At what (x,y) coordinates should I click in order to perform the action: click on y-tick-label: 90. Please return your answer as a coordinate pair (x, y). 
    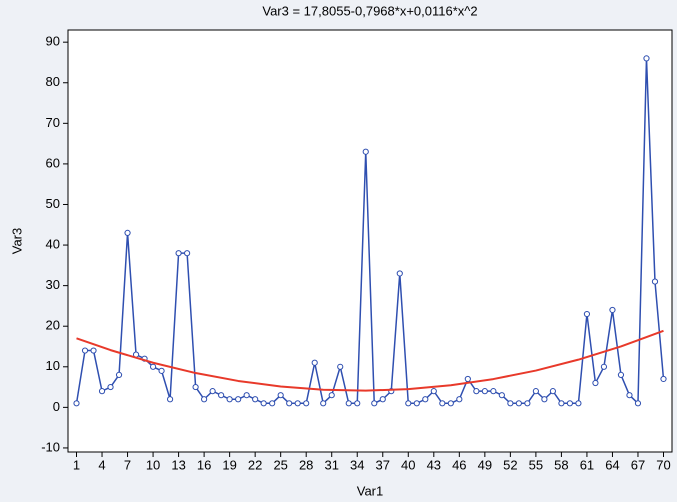
    Looking at the image, I should click on (53, 41).